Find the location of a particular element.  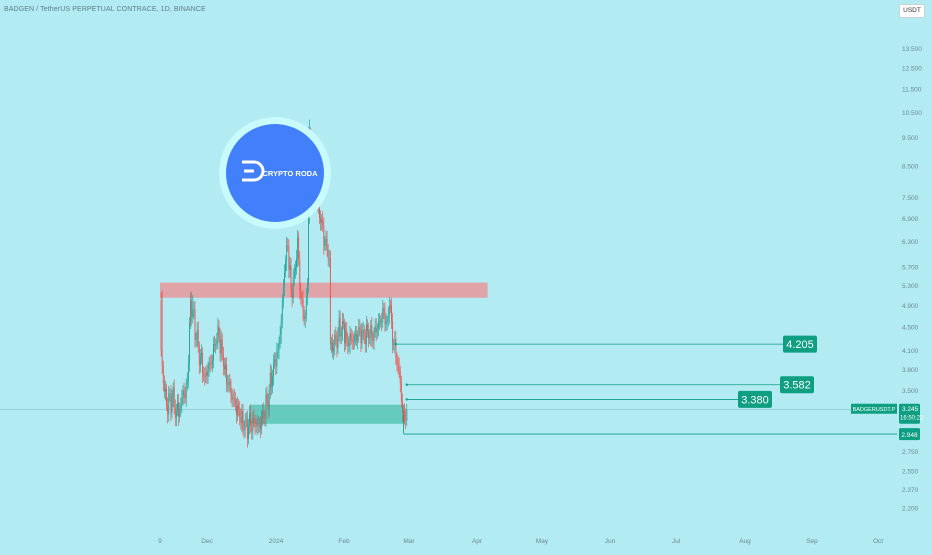

x-axis: 9 Dec 2024 Feb Mar Apr May Jun Jul Aug Sep Oct is located at coordinates (520, 541).